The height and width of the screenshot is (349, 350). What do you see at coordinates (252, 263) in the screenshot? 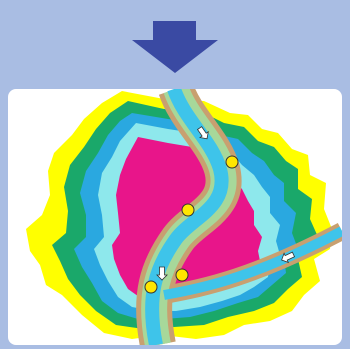
I see `river-tributary-water` at bounding box center [252, 263].